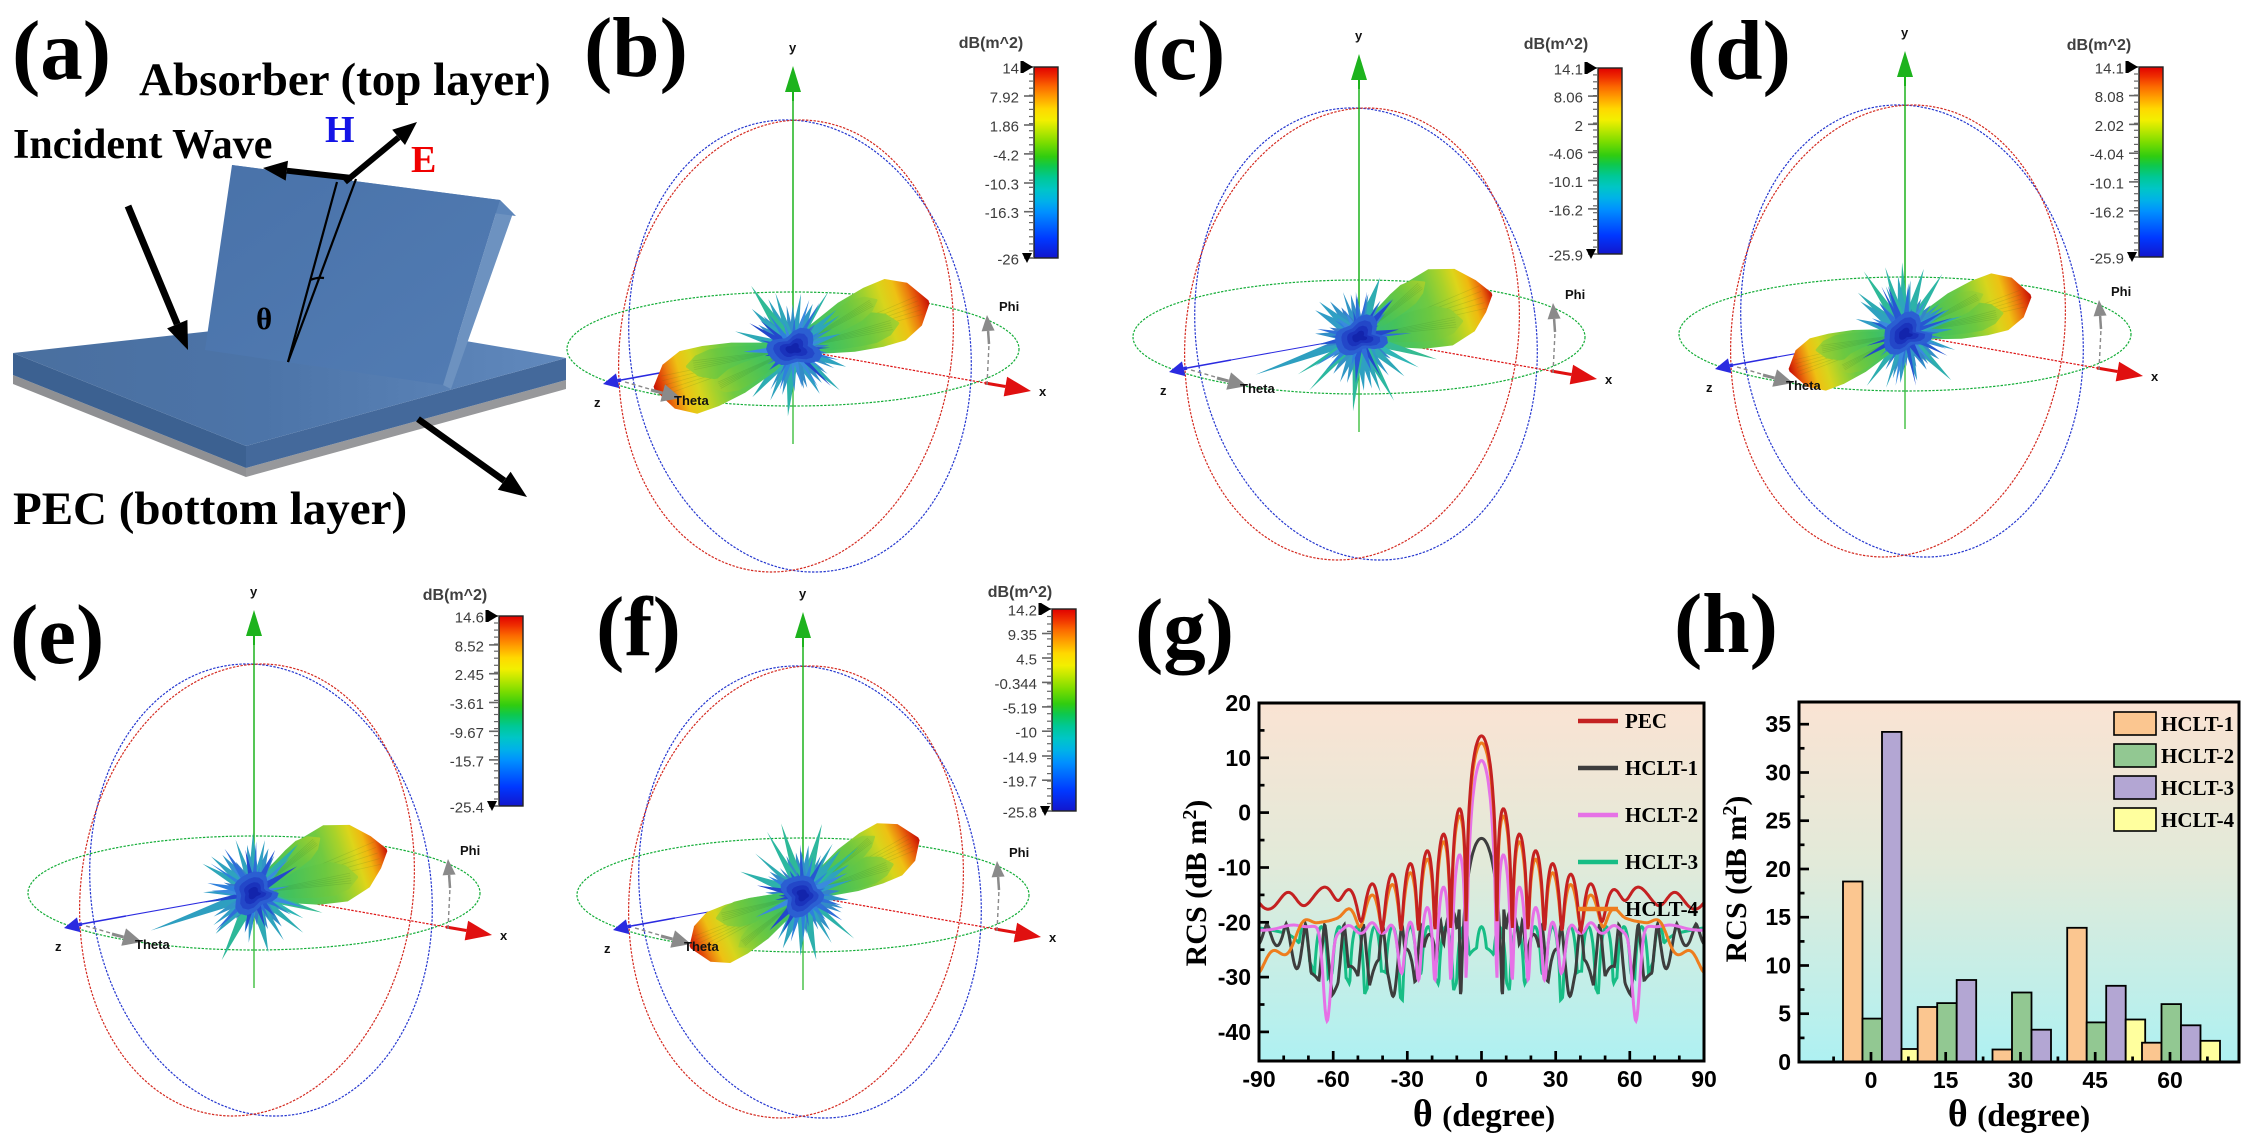  Describe the element at coordinates (340, 130) in the screenshot. I see `svg-text: H` at that location.